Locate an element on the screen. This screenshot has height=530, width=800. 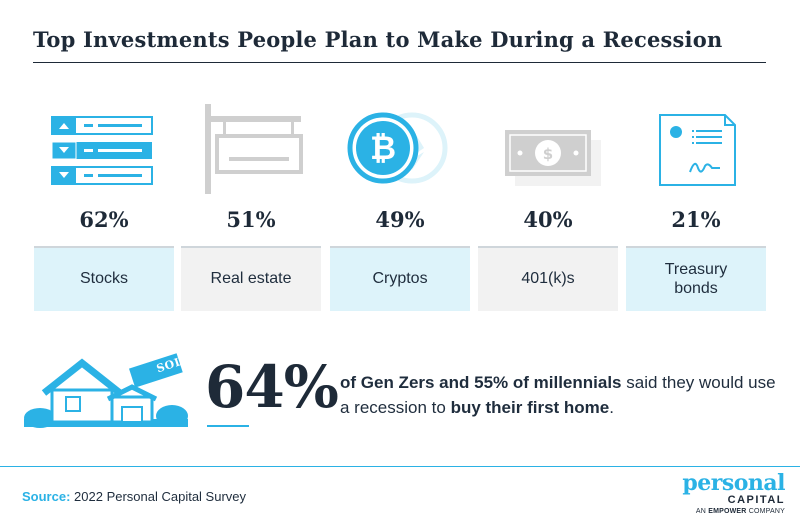
footer-divider is located at coordinates (400, 466).